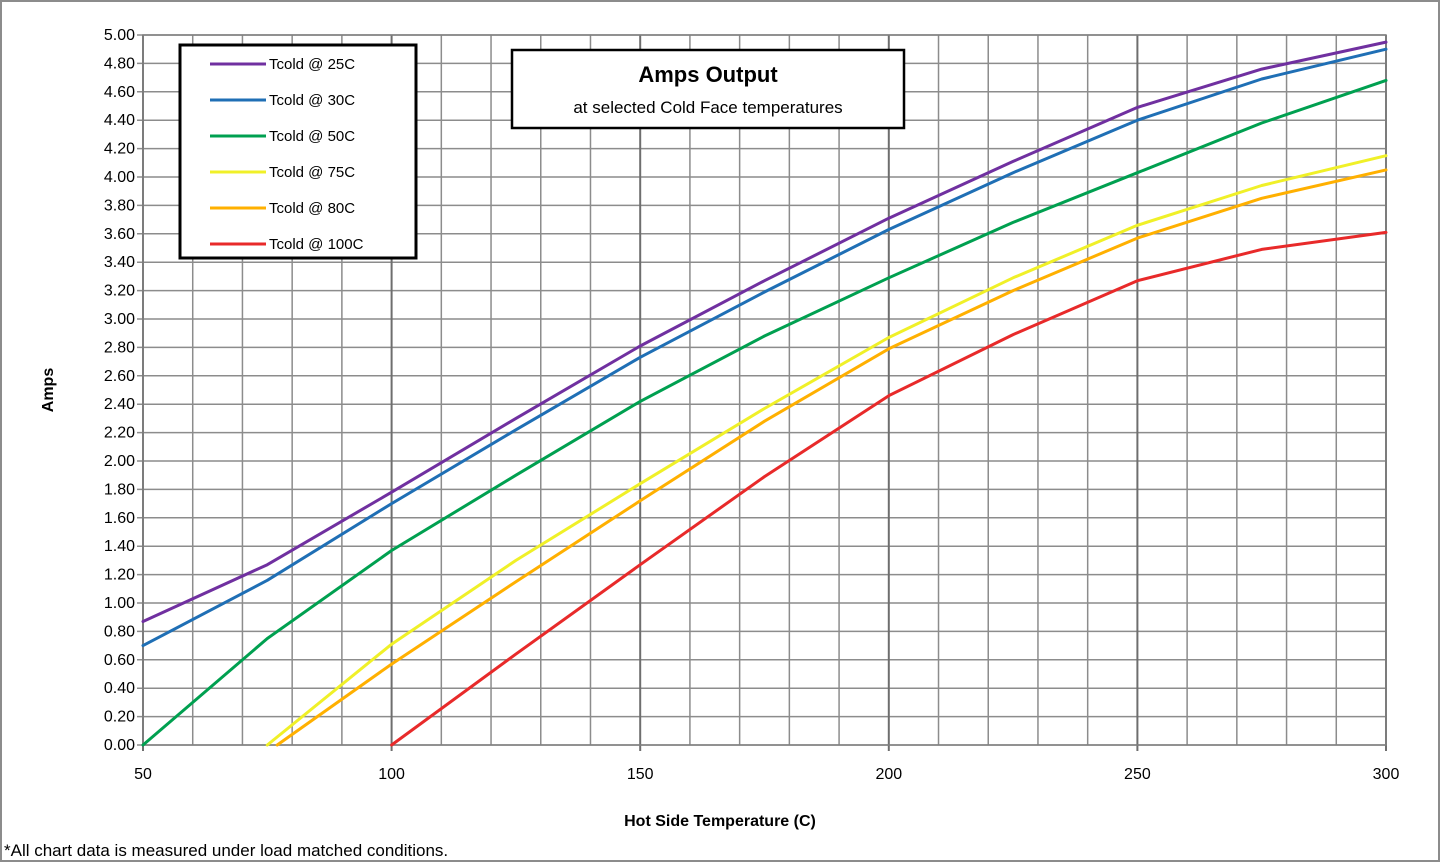 Image resolution: width=1440 pixels, height=862 pixels. I want to click on y-tick-label: 0.40, so click(119, 688).